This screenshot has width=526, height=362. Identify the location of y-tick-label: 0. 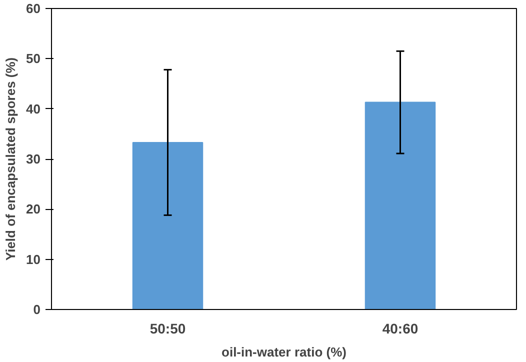
(37, 309).